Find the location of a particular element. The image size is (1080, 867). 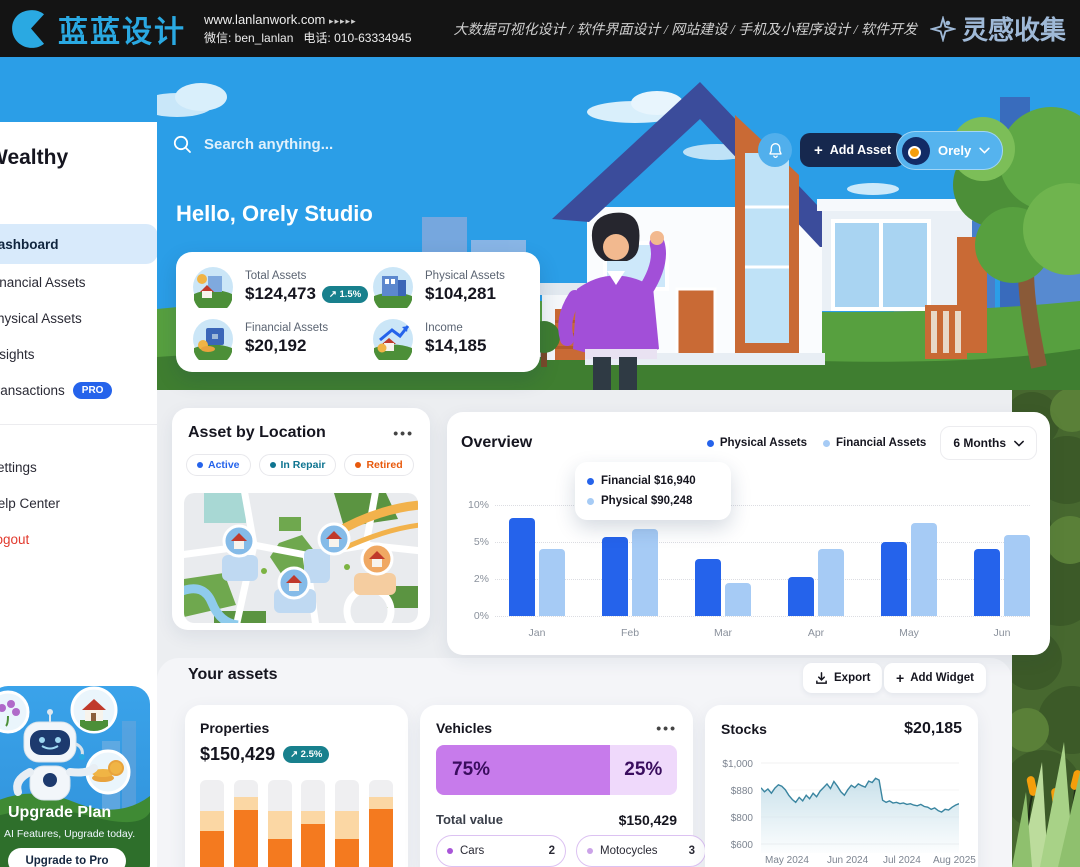

upgrade-subtitle: AI Features, Upgrade today. is located at coordinates (70, 834).